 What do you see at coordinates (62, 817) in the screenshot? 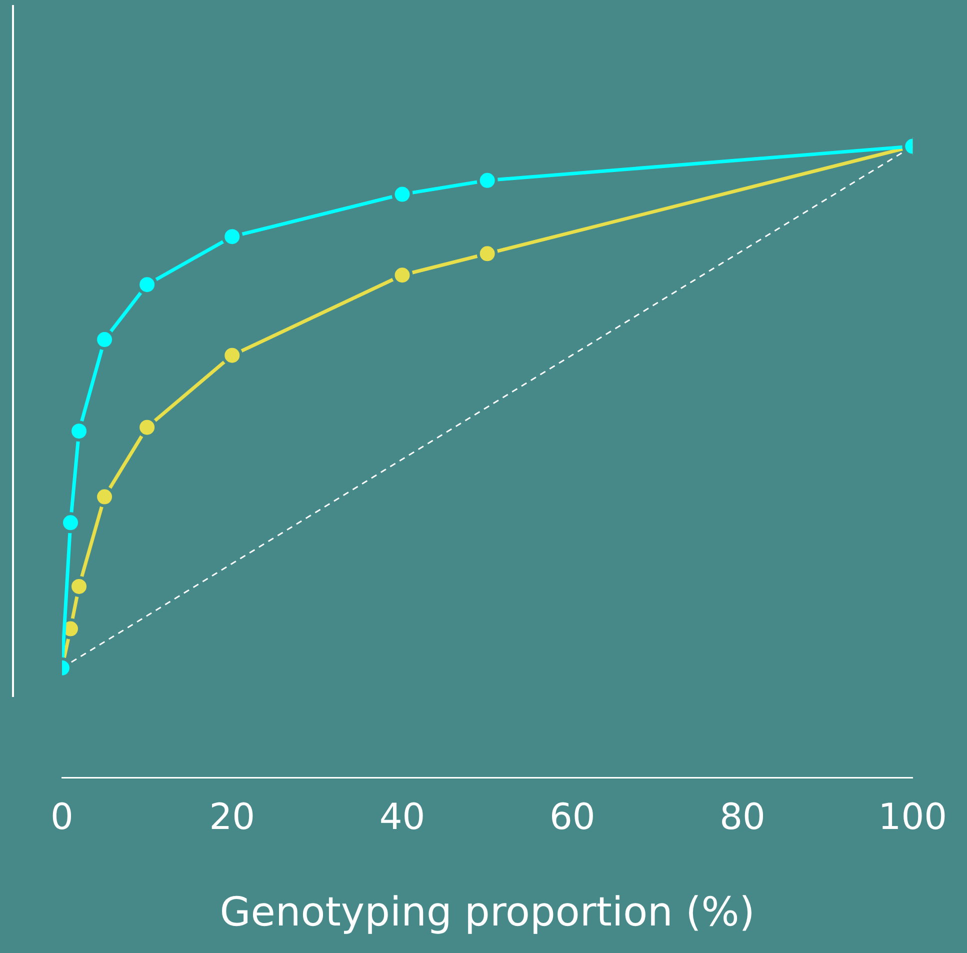
I see `x-tick-label: 0` at bounding box center [62, 817].